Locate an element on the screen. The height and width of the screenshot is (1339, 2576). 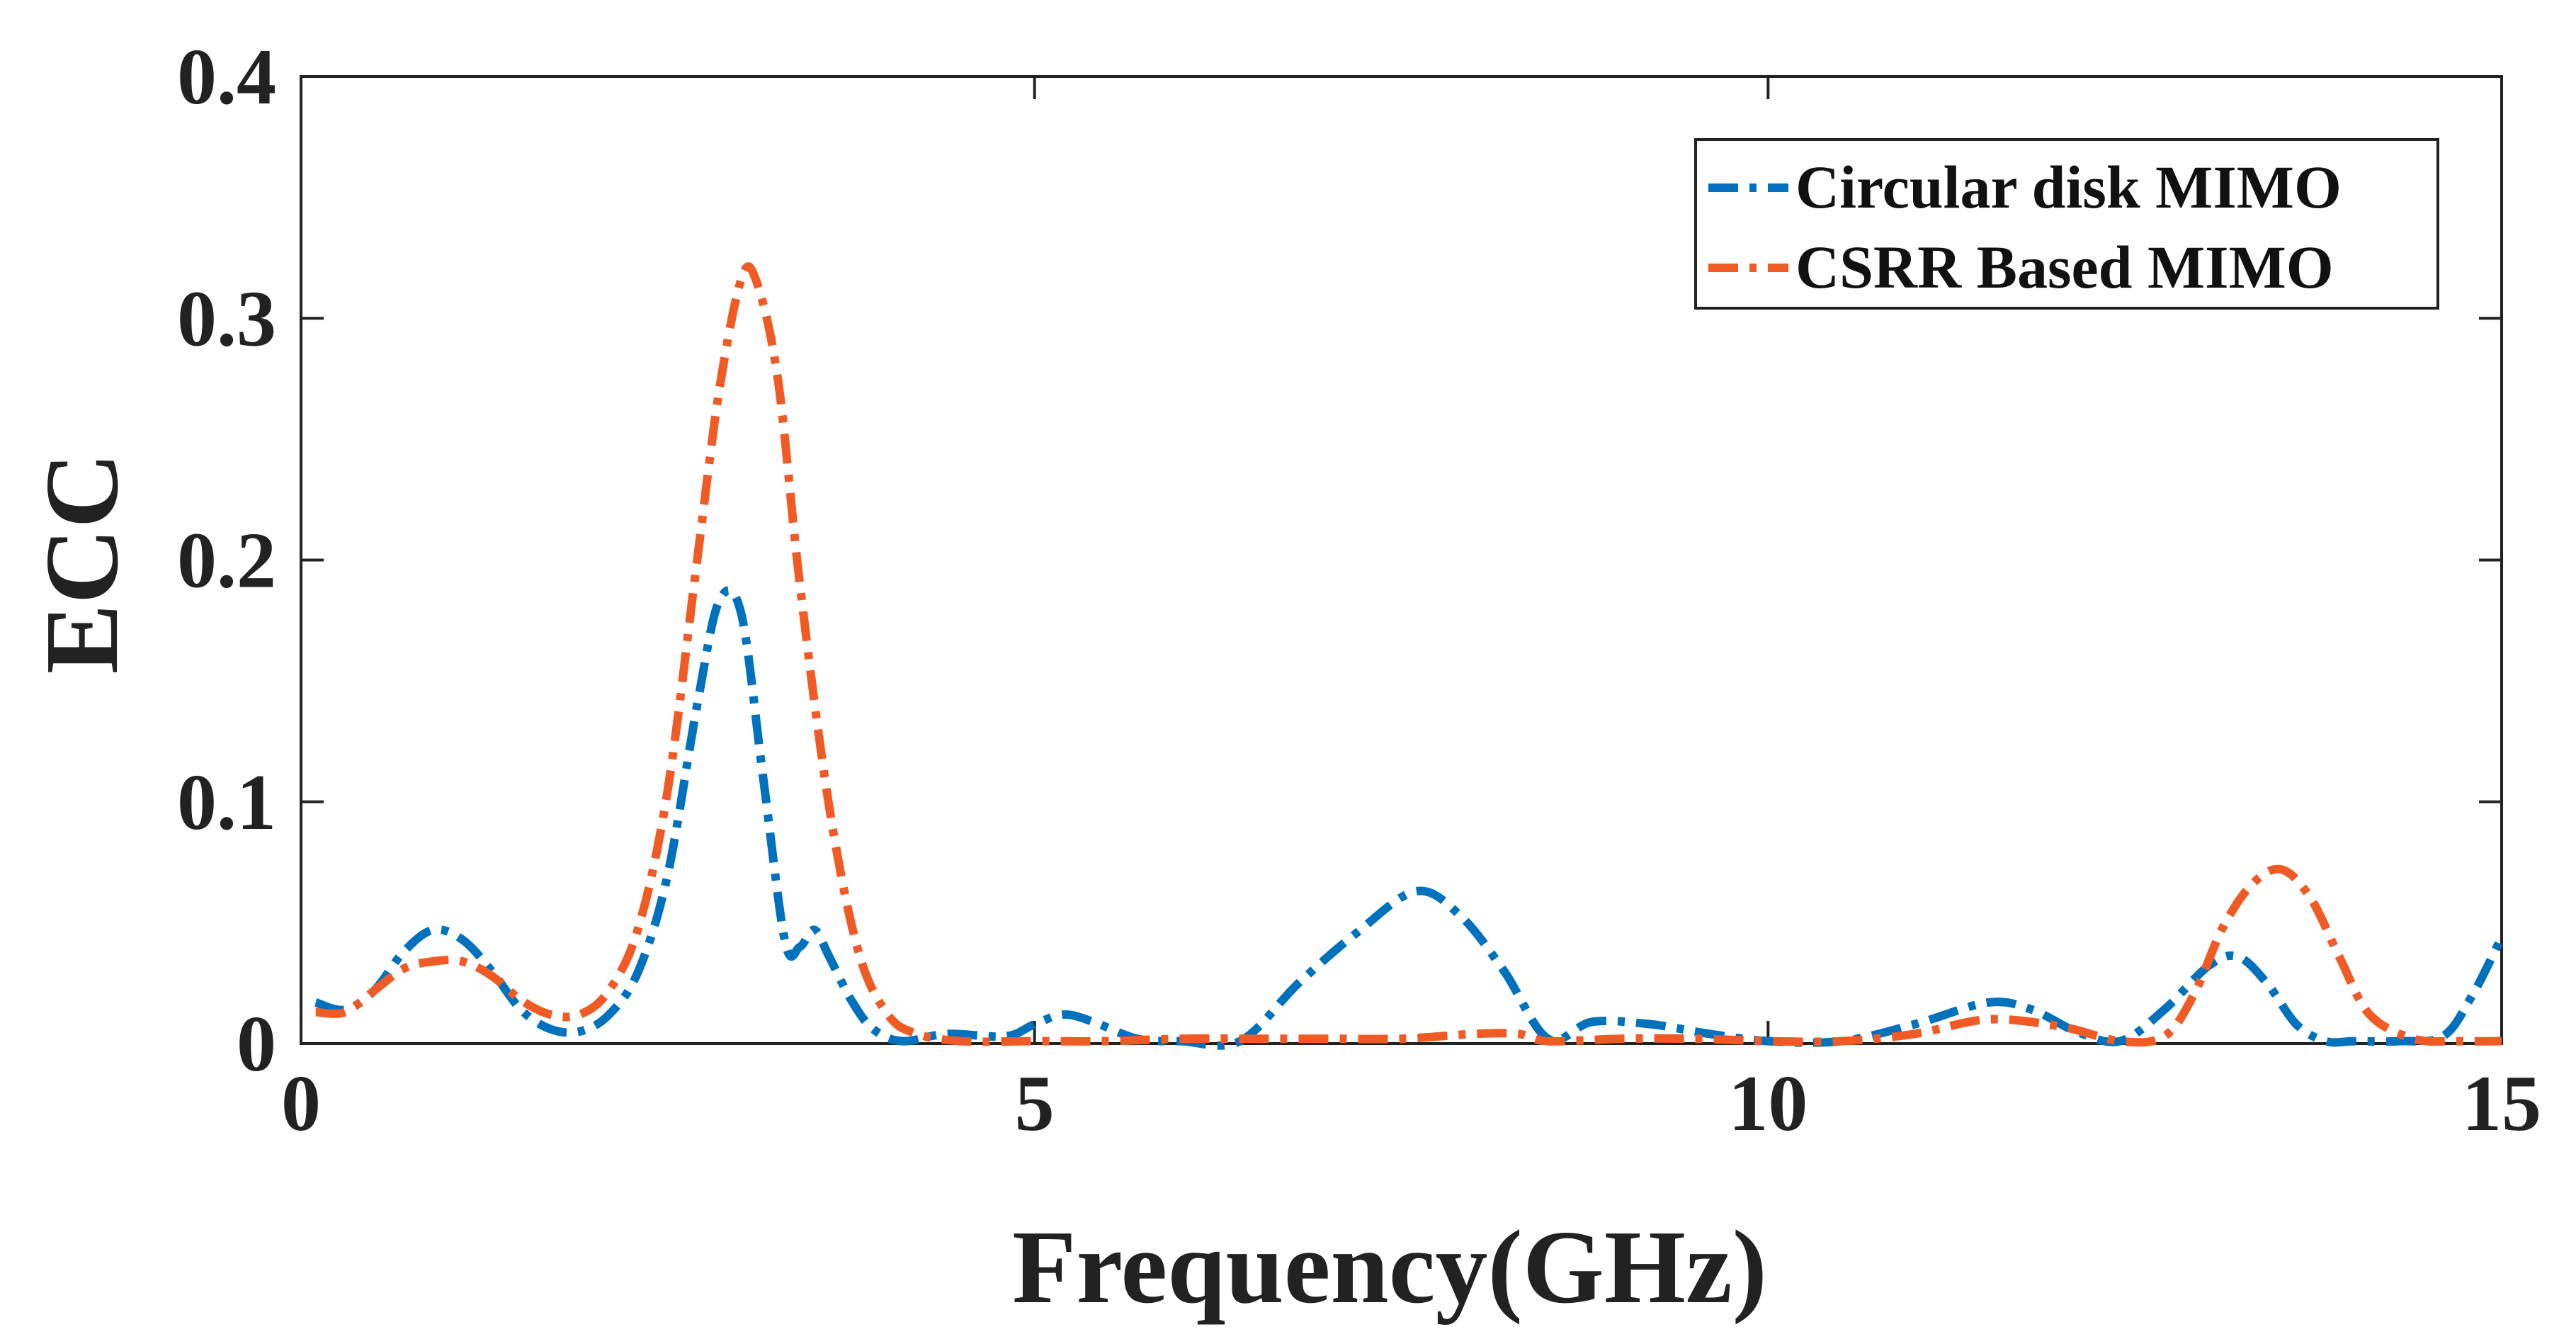
x-tick-label: 15 is located at coordinates (2501, 1104).